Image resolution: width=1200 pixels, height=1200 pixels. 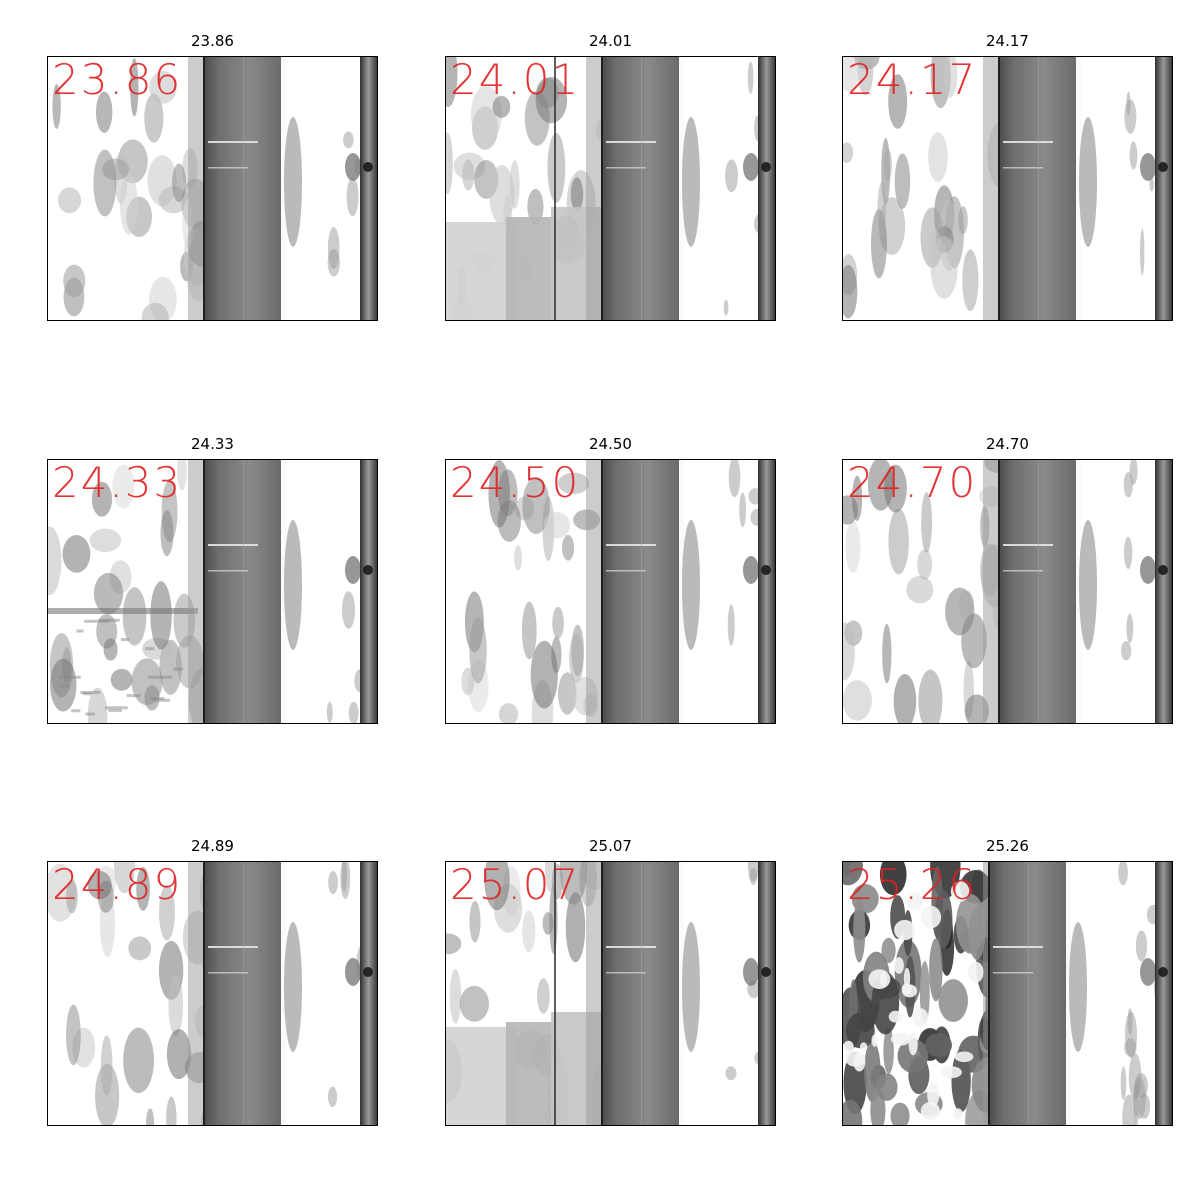 I want to click on timestamp-overlay: 23.86, so click(x=117, y=80).